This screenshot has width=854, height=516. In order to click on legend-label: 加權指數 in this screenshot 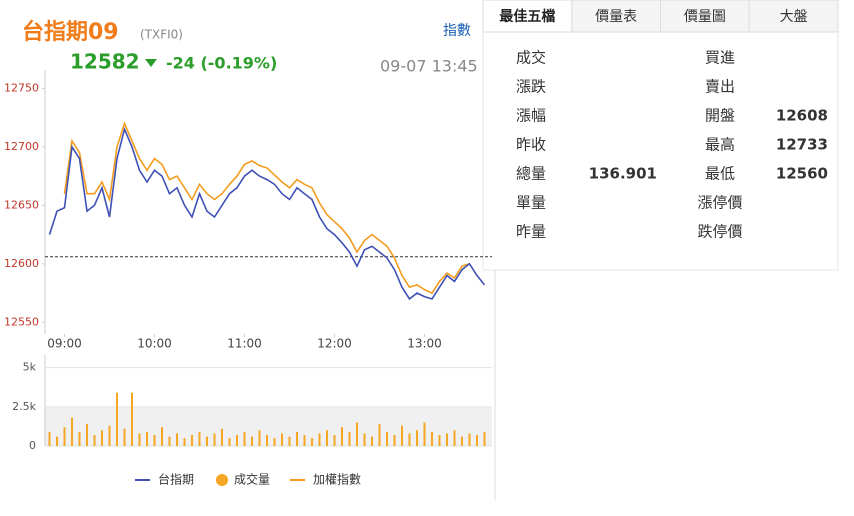, I will do `click(337, 479)`.